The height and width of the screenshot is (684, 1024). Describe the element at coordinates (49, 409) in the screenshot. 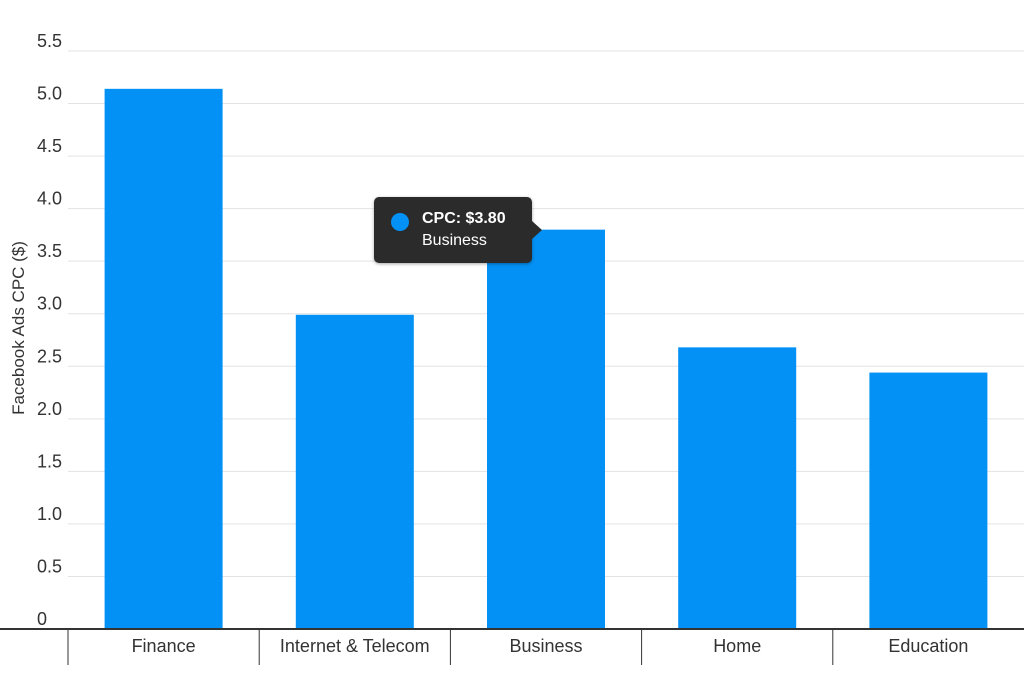

I see `y-tick-label: 2.0` at that location.